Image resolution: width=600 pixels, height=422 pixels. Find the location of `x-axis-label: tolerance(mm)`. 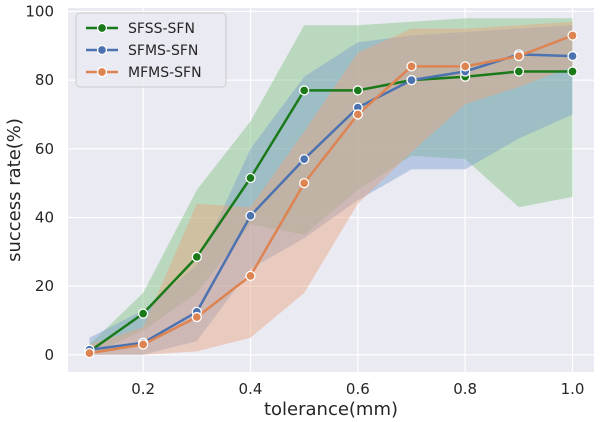

x-axis-label: tolerance(mm) is located at coordinates (331, 409).